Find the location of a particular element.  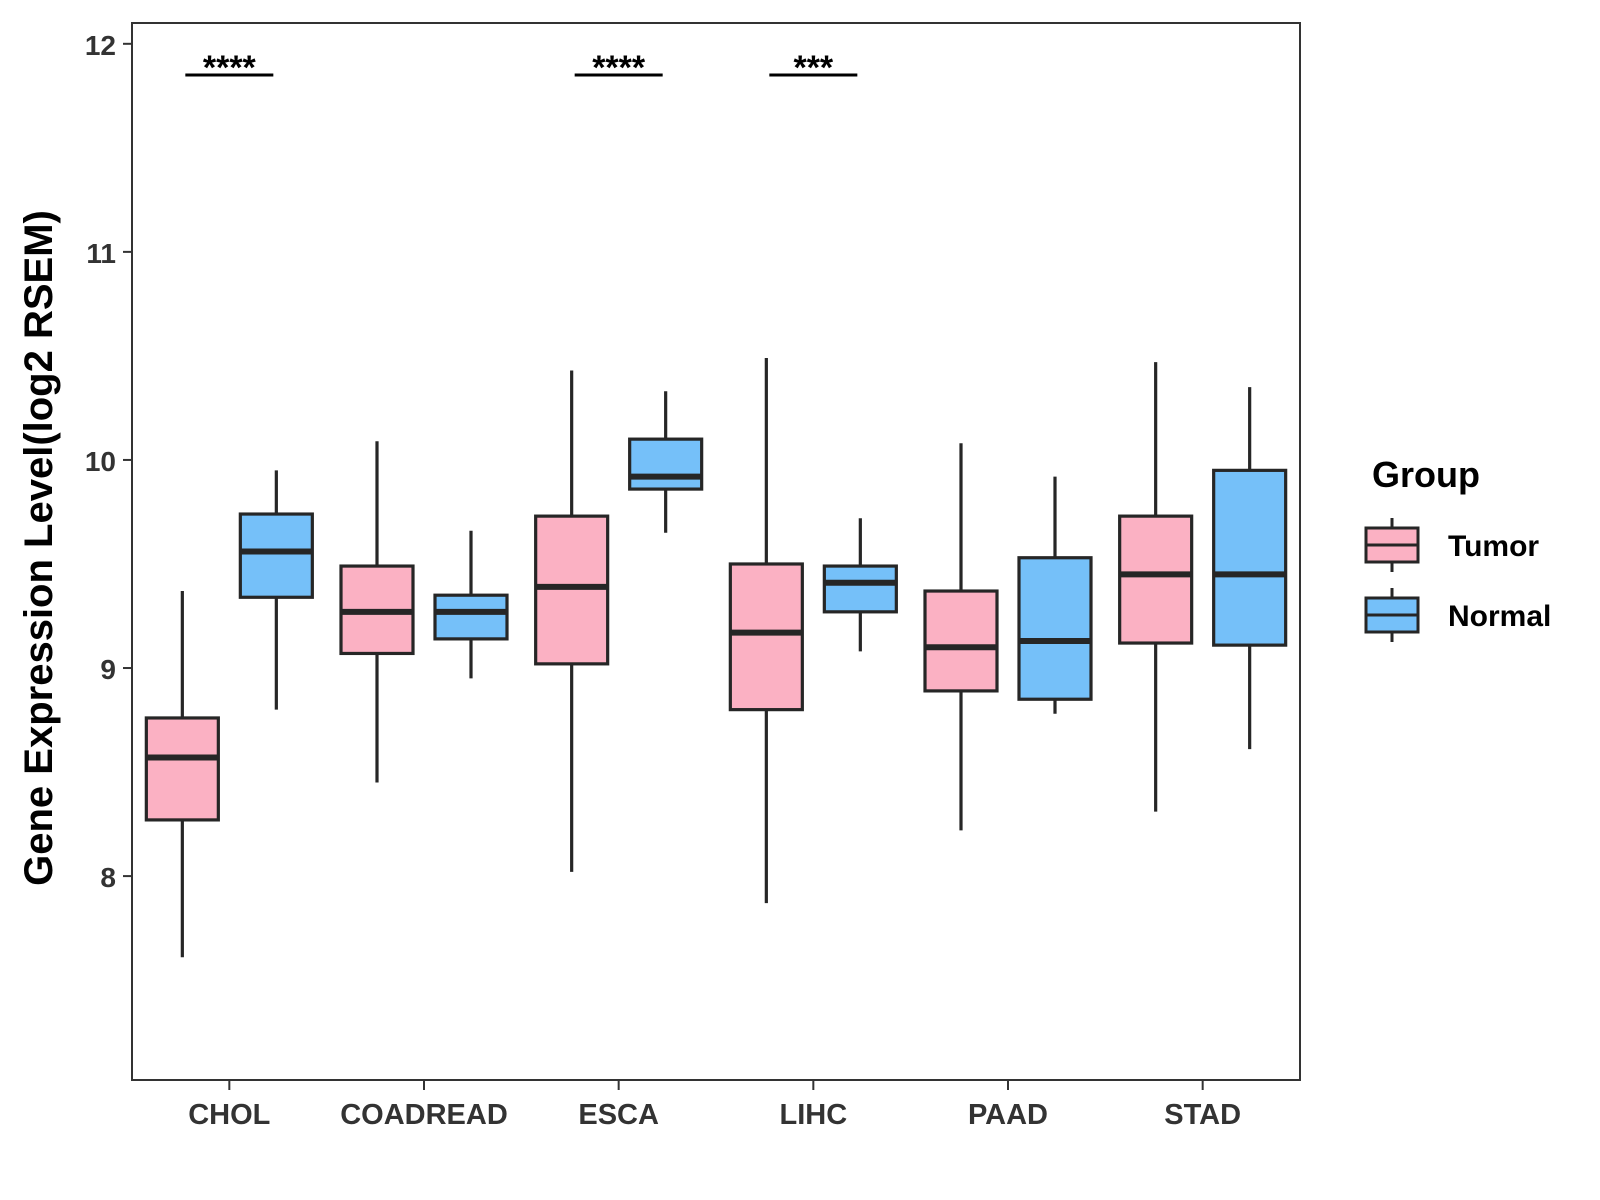

significance-label-lihc: *** is located at coordinates (813, 68).